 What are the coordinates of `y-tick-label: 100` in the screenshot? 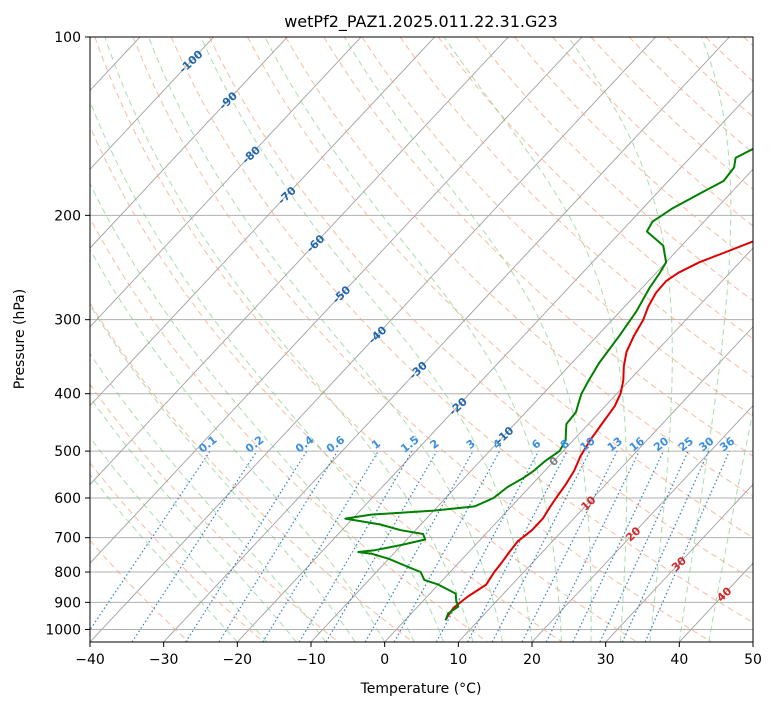 It's located at (67, 38).